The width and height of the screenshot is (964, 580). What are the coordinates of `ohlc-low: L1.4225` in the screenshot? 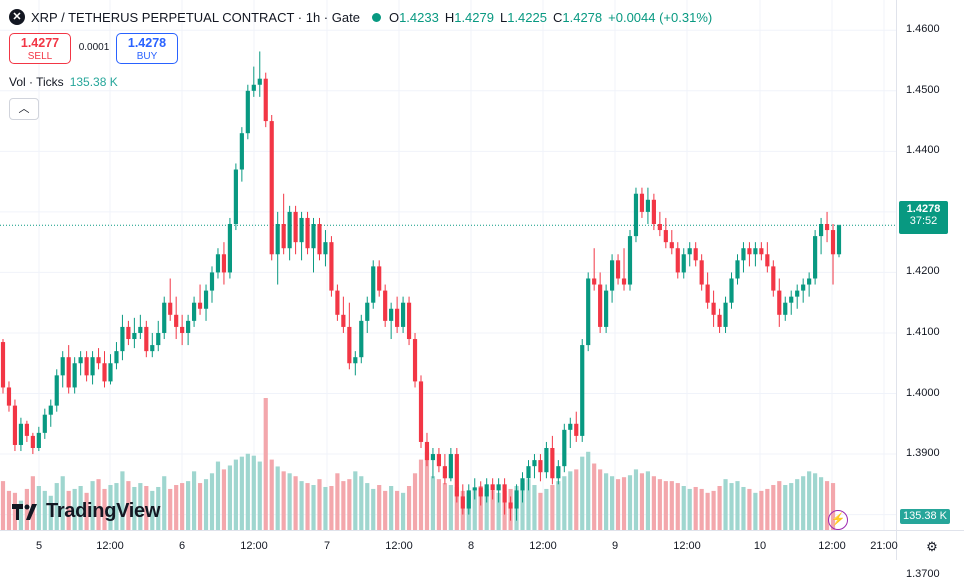 It's located at (523, 17).